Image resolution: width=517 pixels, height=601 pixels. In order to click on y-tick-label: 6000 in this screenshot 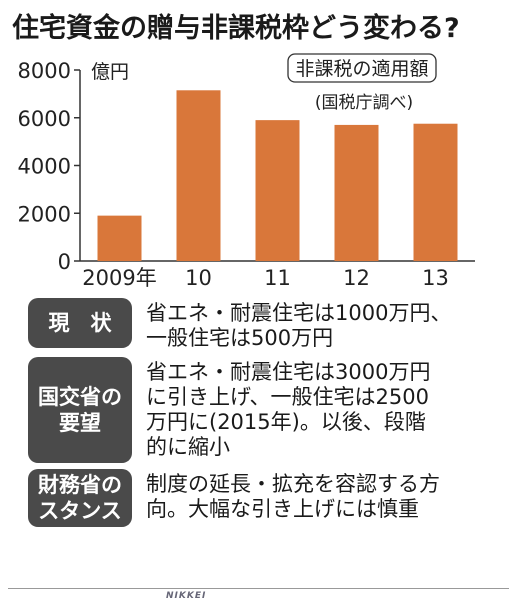, I will do `click(44, 119)`.